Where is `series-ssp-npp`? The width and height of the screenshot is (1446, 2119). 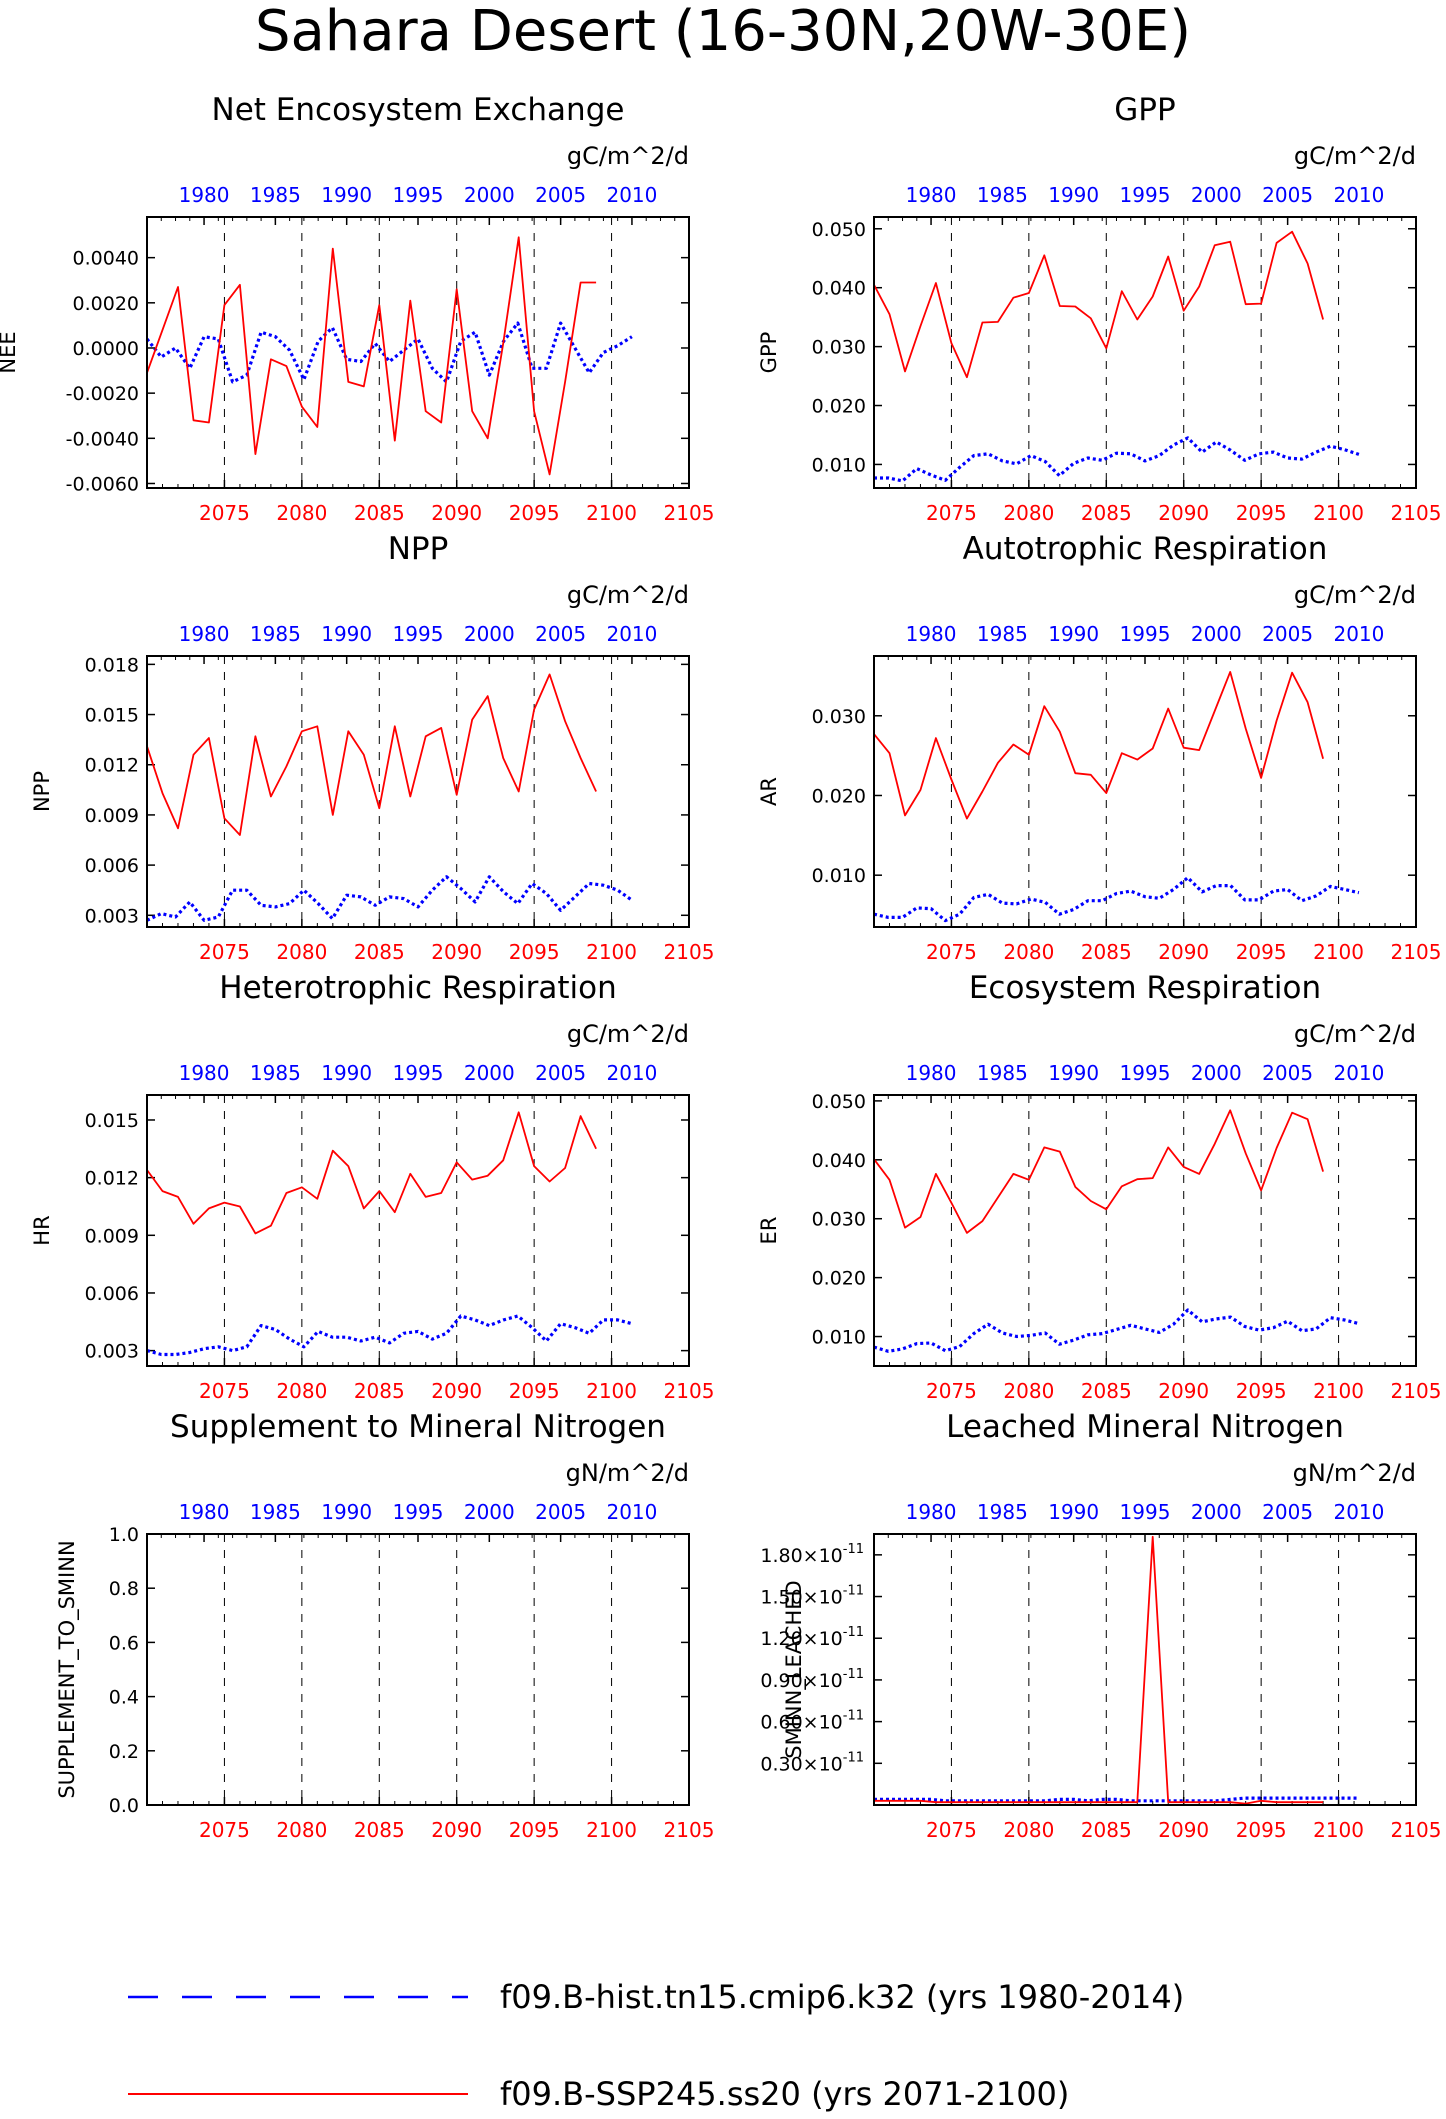 series-ssp-npp is located at coordinates (371, 754).